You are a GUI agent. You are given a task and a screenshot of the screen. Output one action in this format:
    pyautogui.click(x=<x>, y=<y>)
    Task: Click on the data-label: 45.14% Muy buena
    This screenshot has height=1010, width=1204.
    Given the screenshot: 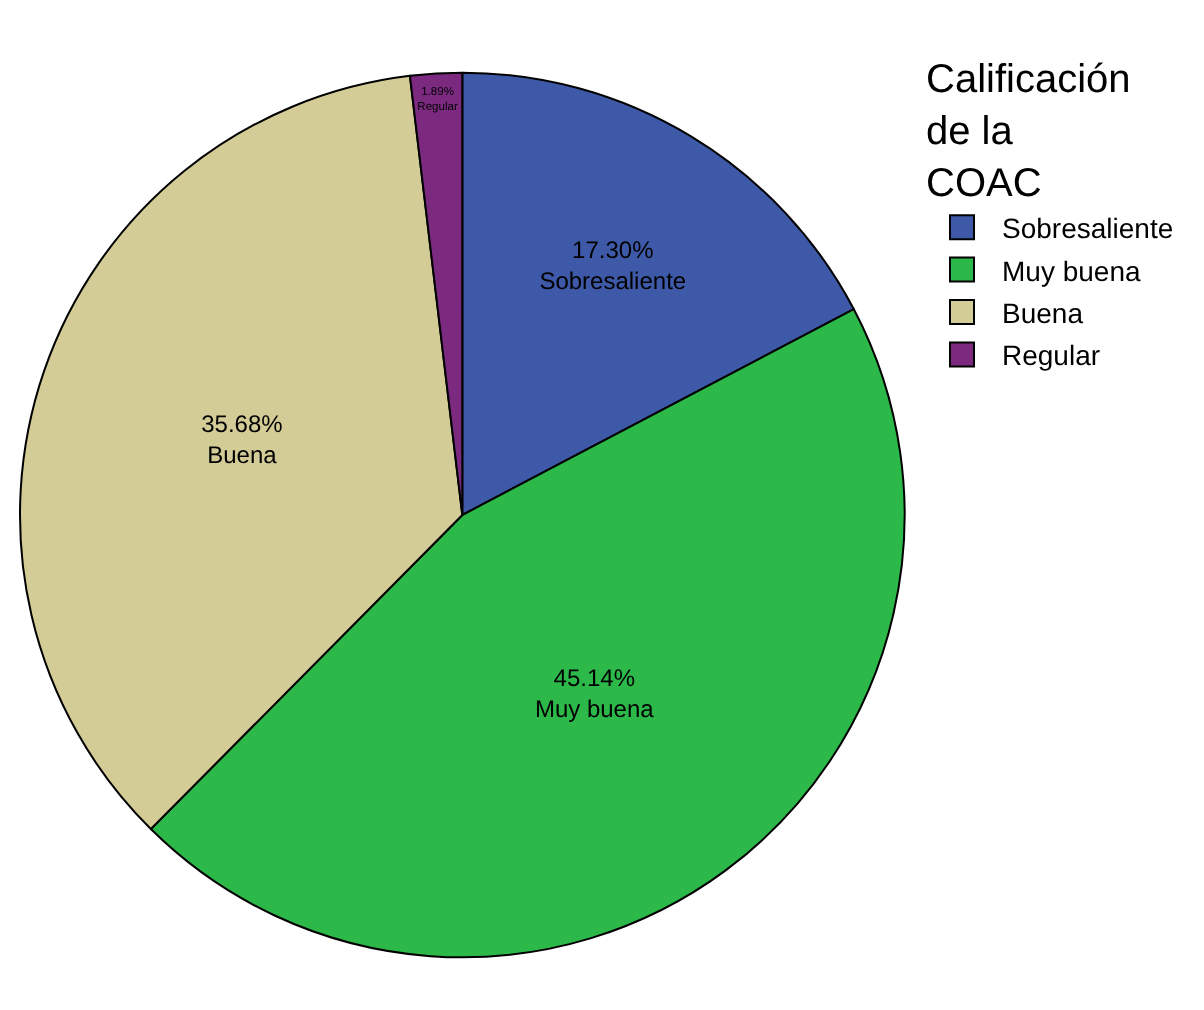 What is the action you would take?
    pyautogui.click(x=594, y=694)
    